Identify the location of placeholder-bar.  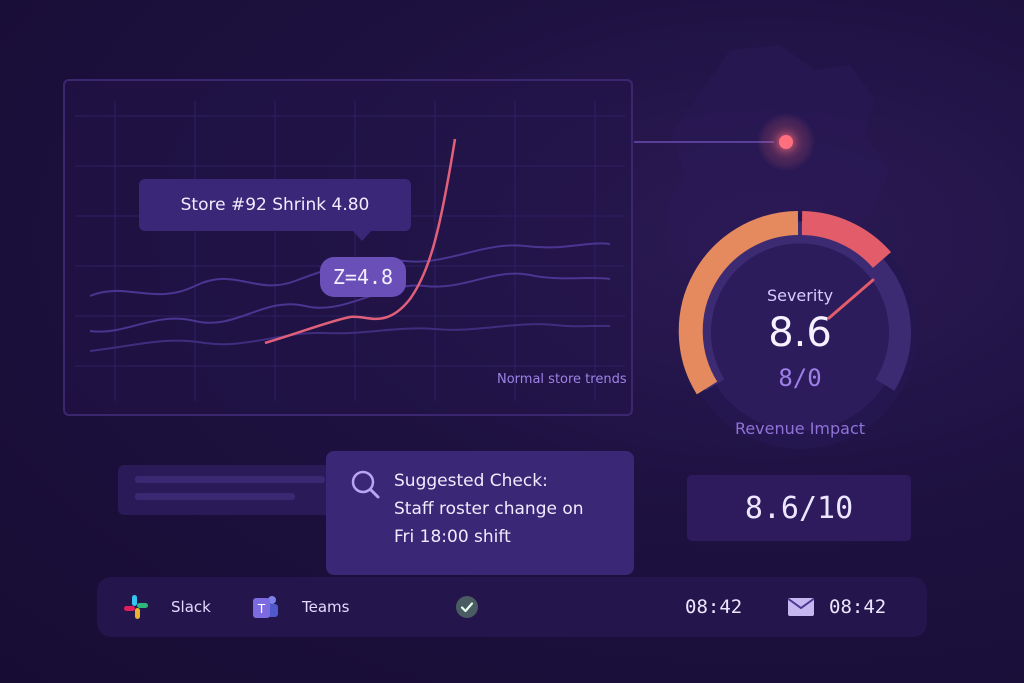
(233, 490).